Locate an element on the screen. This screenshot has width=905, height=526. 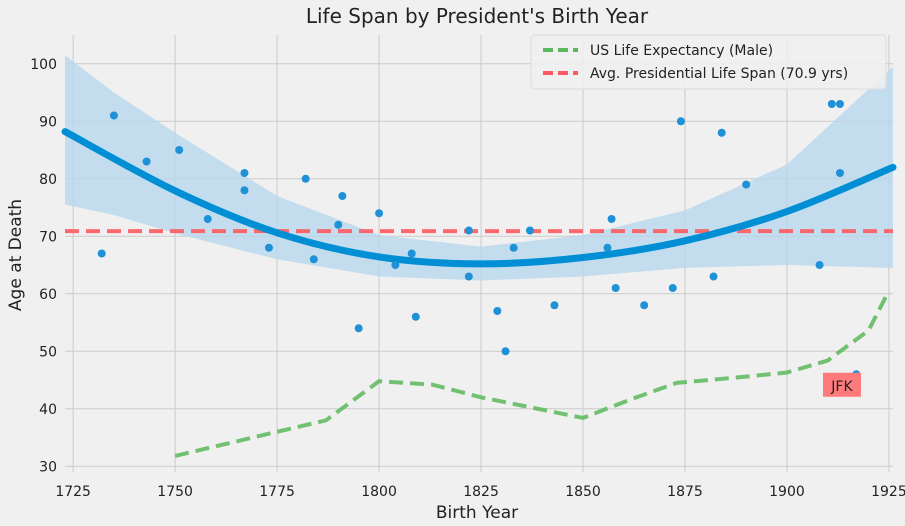
y-axis-label: Age at Death is located at coordinates (16, 255).